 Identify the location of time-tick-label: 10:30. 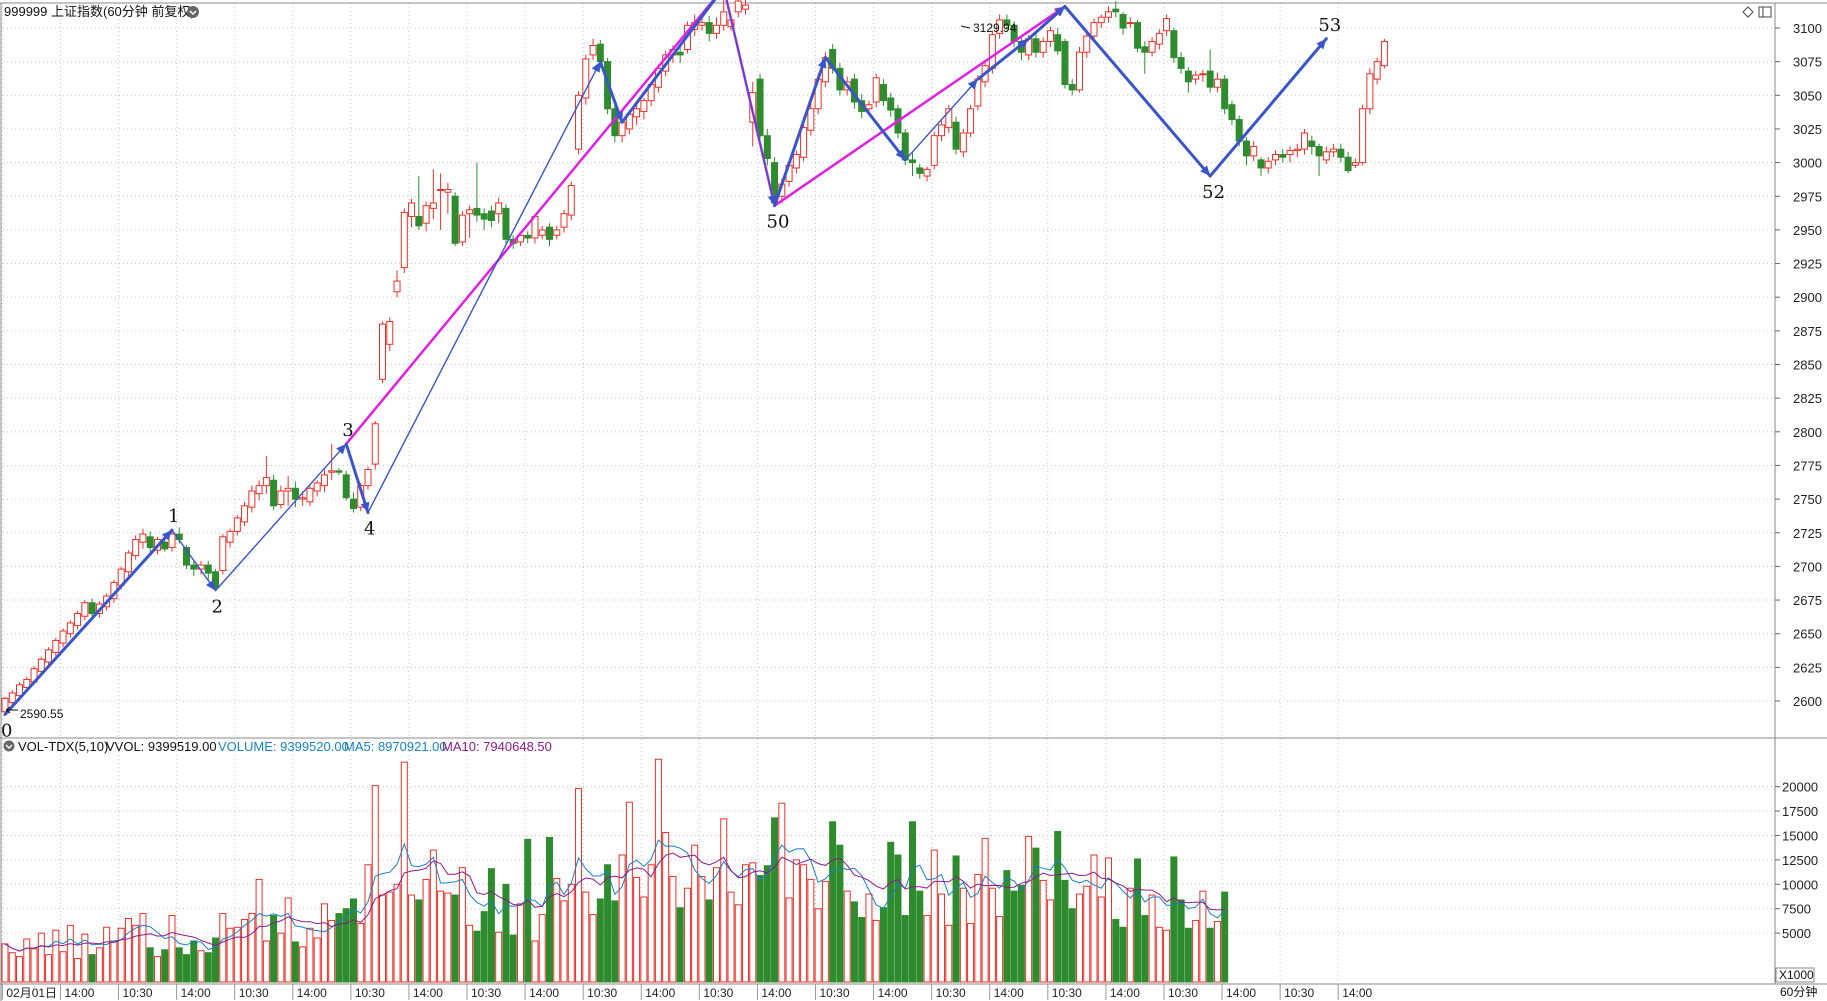
(370, 993).